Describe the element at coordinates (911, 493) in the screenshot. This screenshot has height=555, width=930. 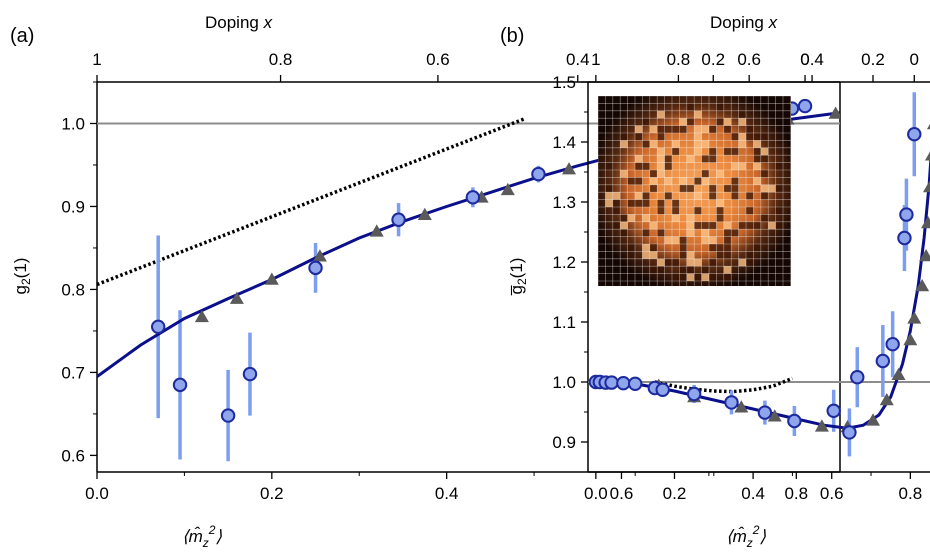
I see `x-tick-label-b: 0.8` at that location.